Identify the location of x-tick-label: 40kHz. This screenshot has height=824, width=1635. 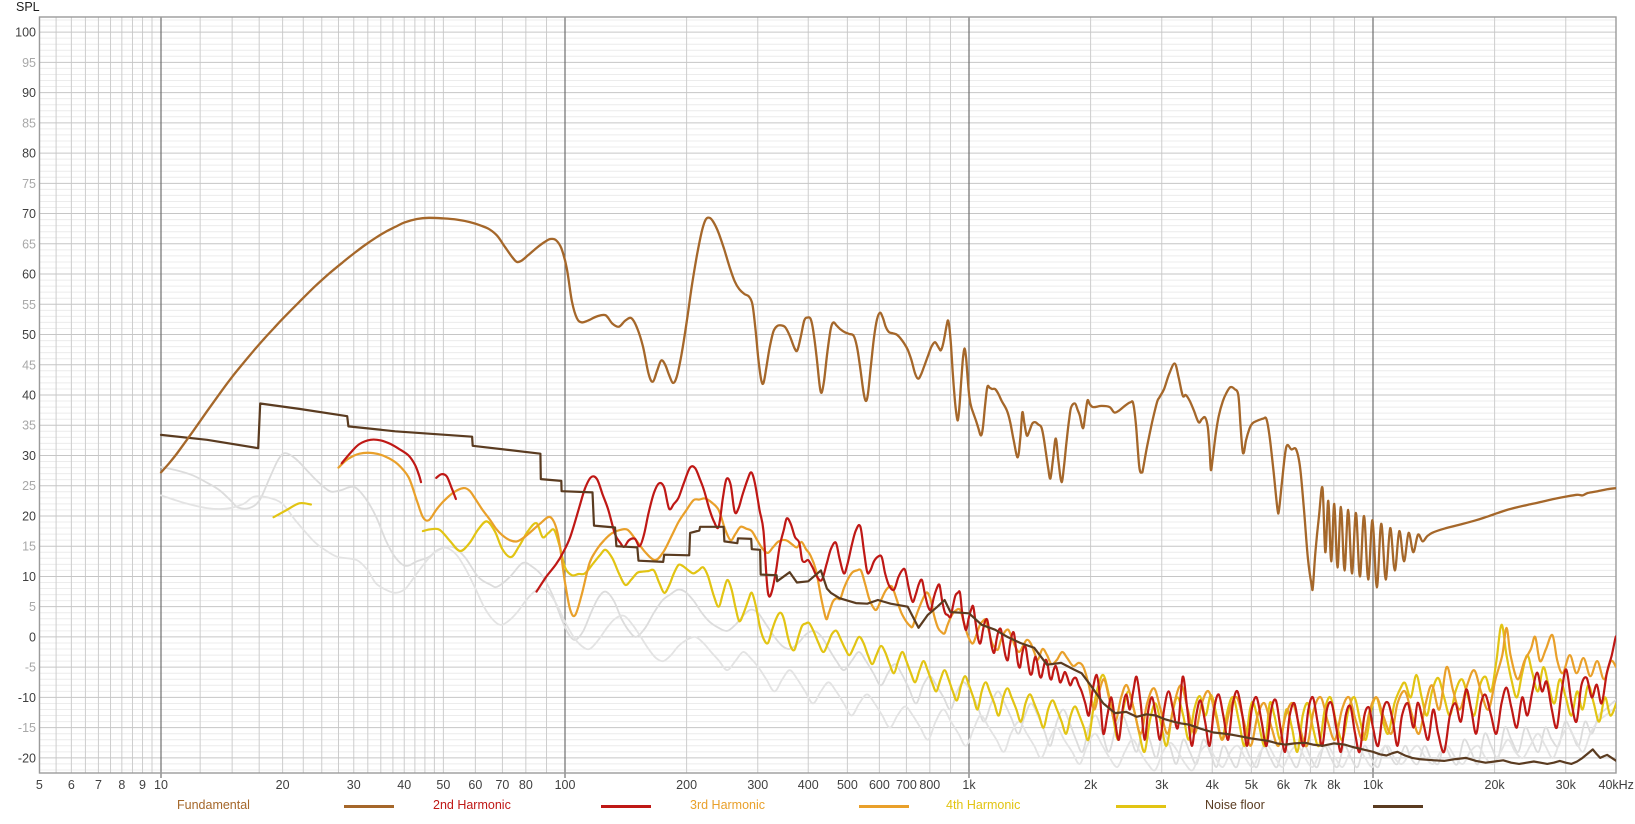
(1616, 785).